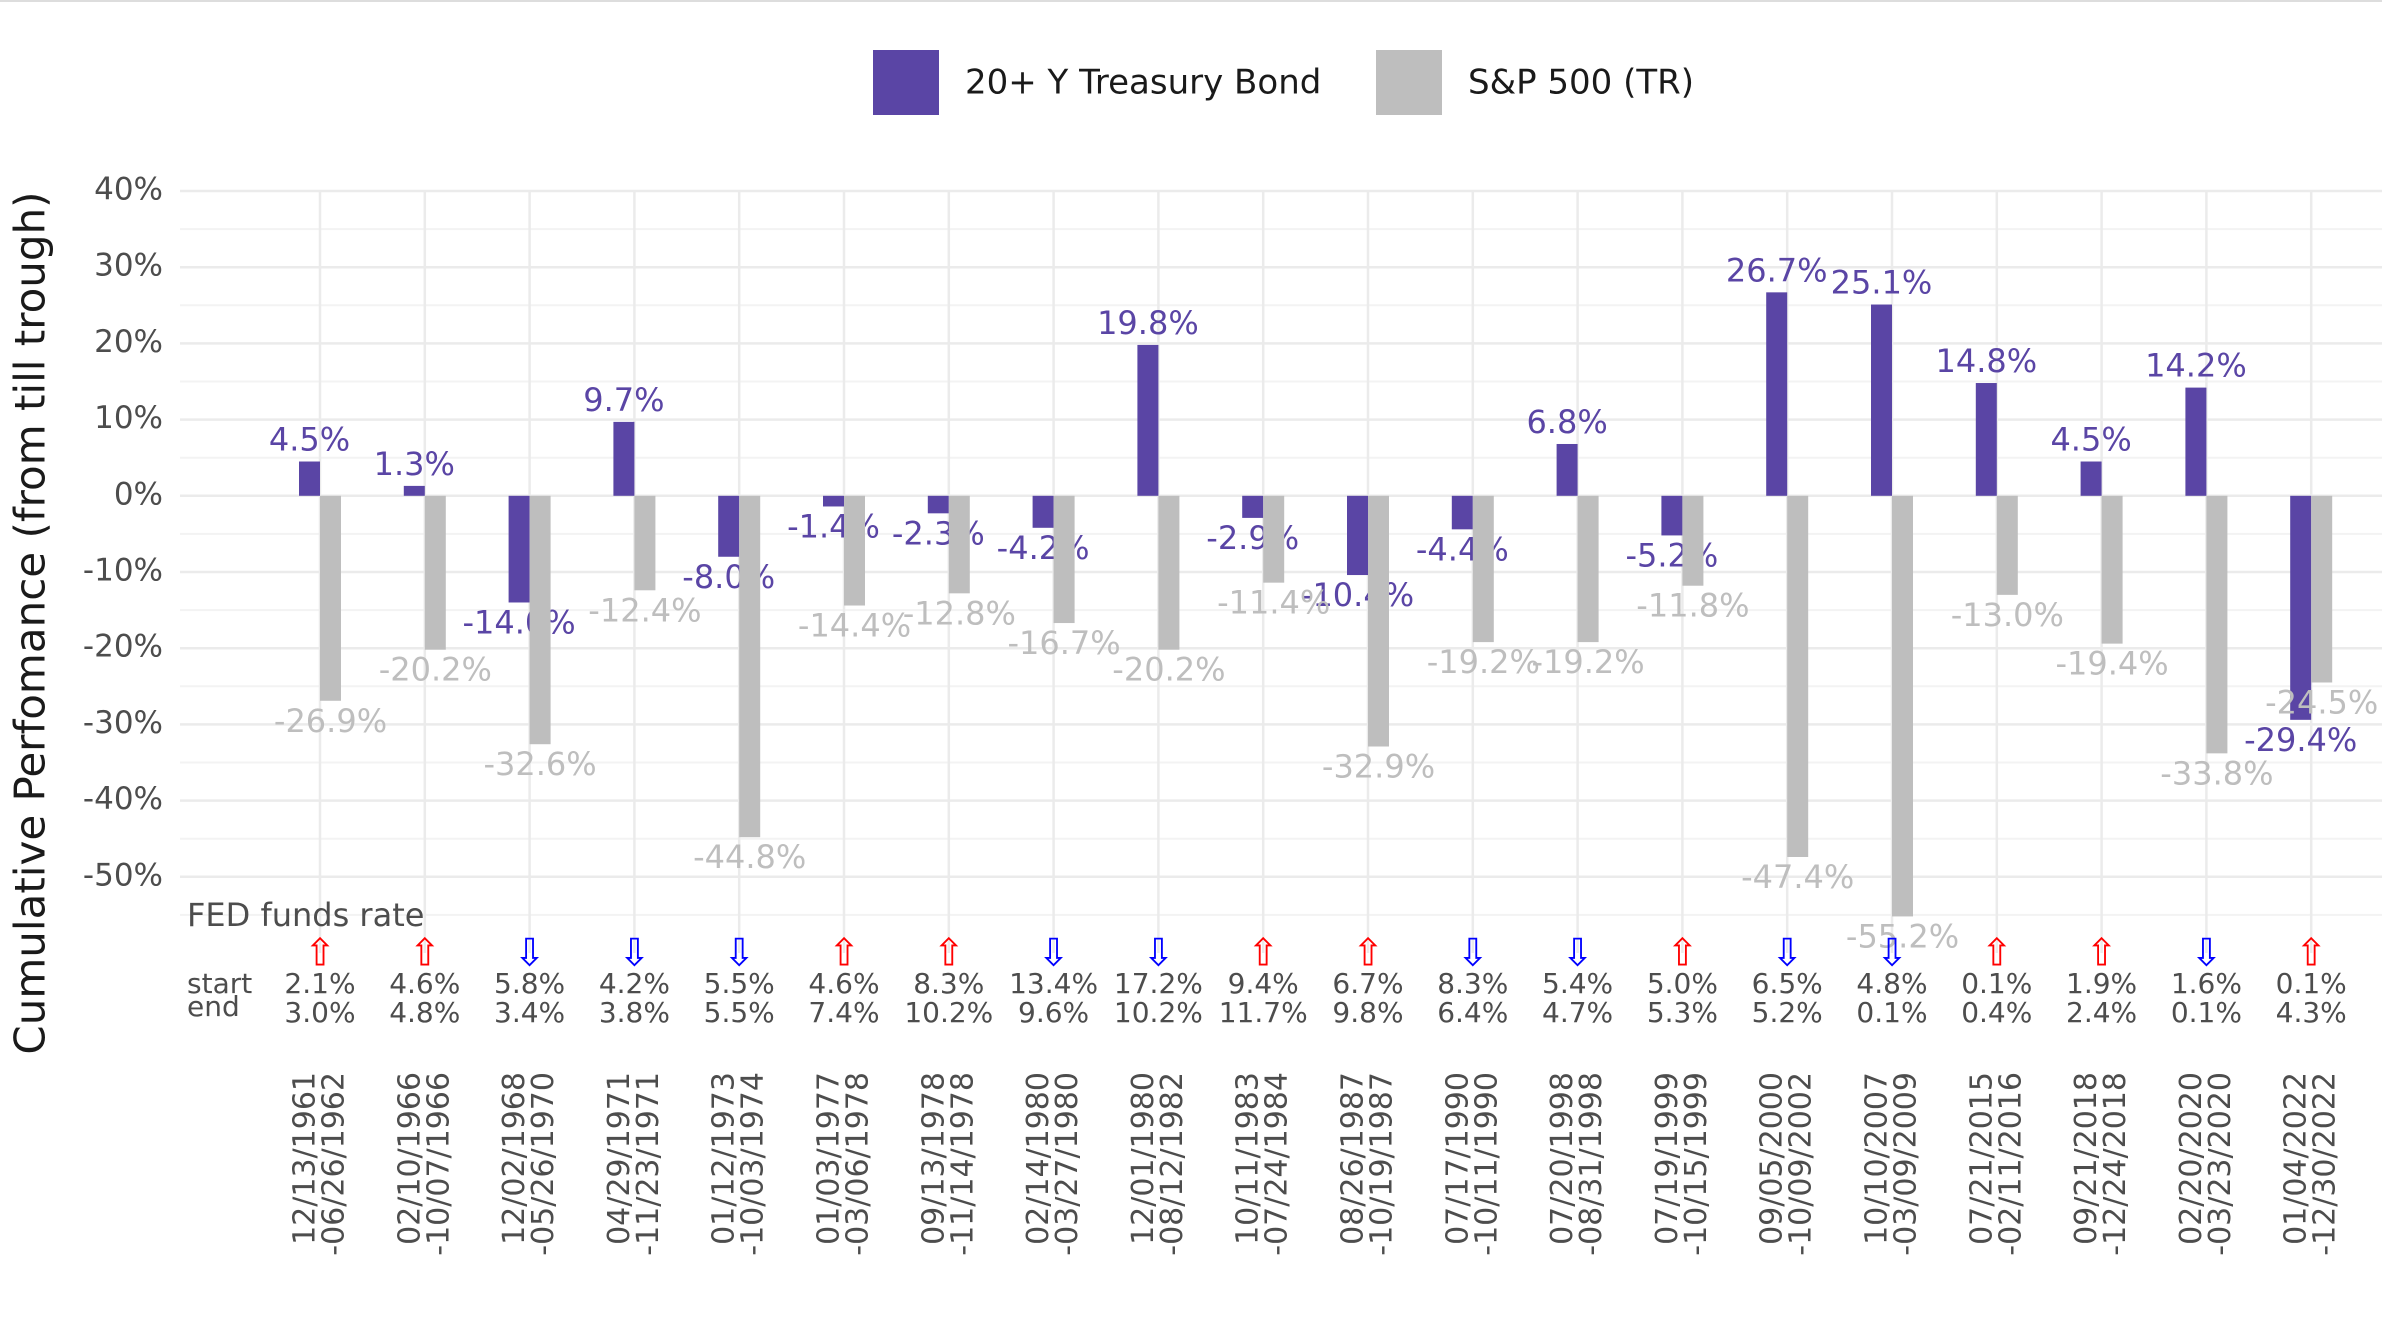 This screenshot has width=2382, height=1320. What do you see at coordinates (424, 1012) in the screenshot?
I see `fed-end: 4.8%` at bounding box center [424, 1012].